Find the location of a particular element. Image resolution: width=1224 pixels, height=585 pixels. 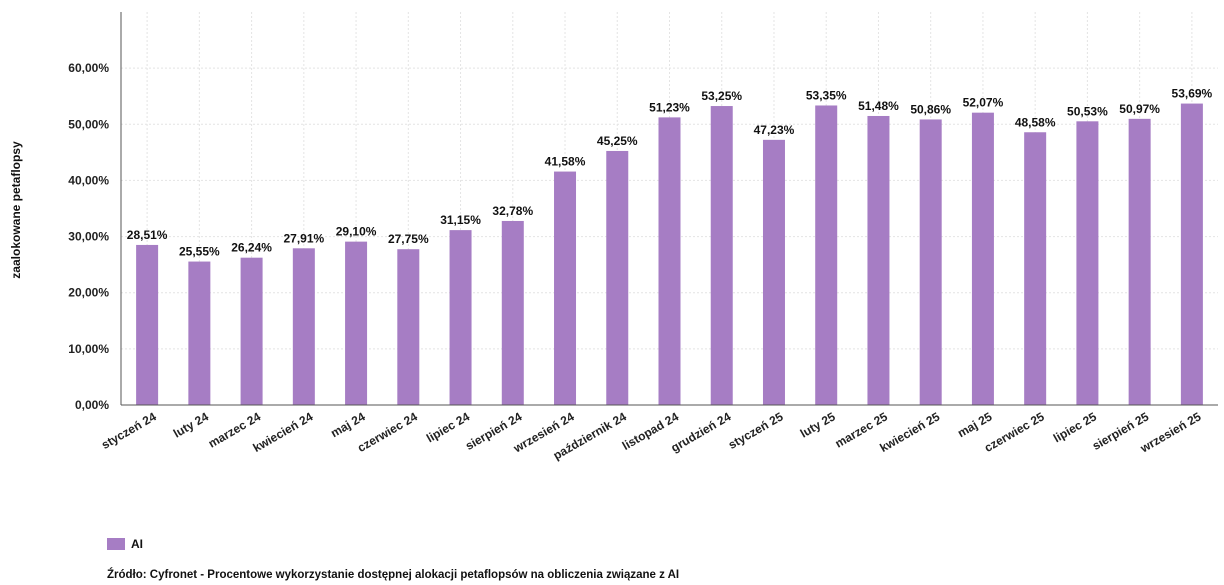

data-label: 53,69% is located at coordinates (1192, 94).